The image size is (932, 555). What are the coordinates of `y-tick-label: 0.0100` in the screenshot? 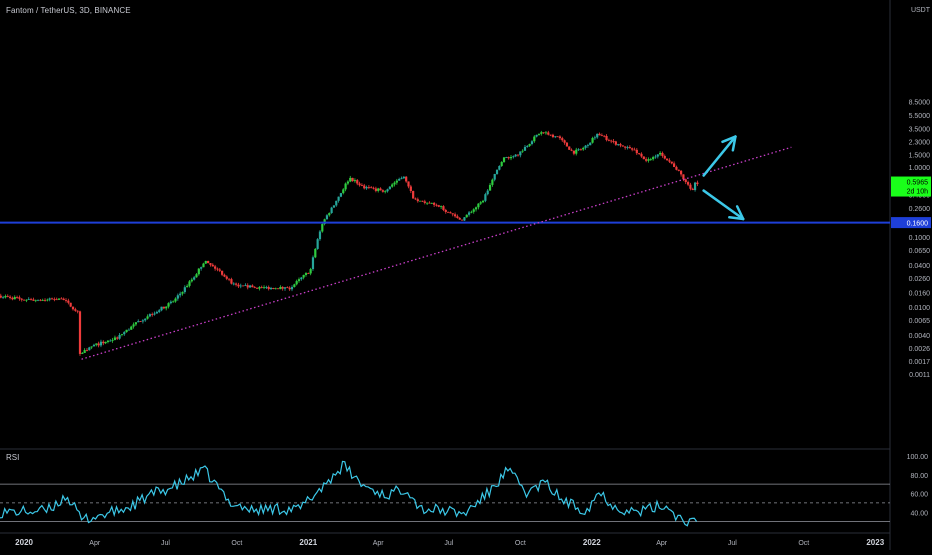 It's located at (920, 308).